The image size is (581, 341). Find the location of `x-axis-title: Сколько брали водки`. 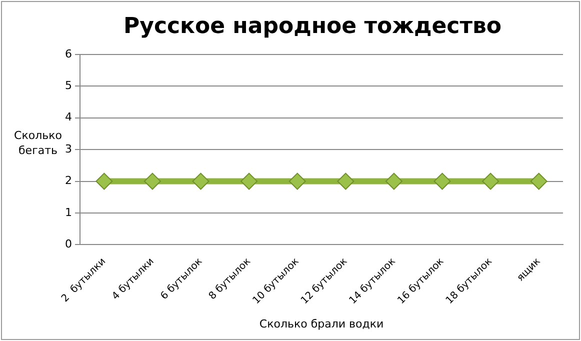

x-axis-title: Сколько брали водки is located at coordinates (321, 323).